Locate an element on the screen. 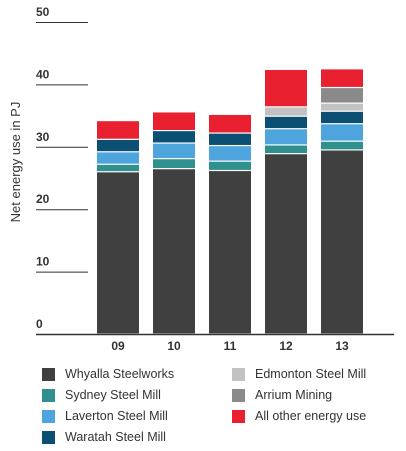 The width and height of the screenshot is (406, 451). x-axis: 09 10 11 12 13 is located at coordinates (230, 346).